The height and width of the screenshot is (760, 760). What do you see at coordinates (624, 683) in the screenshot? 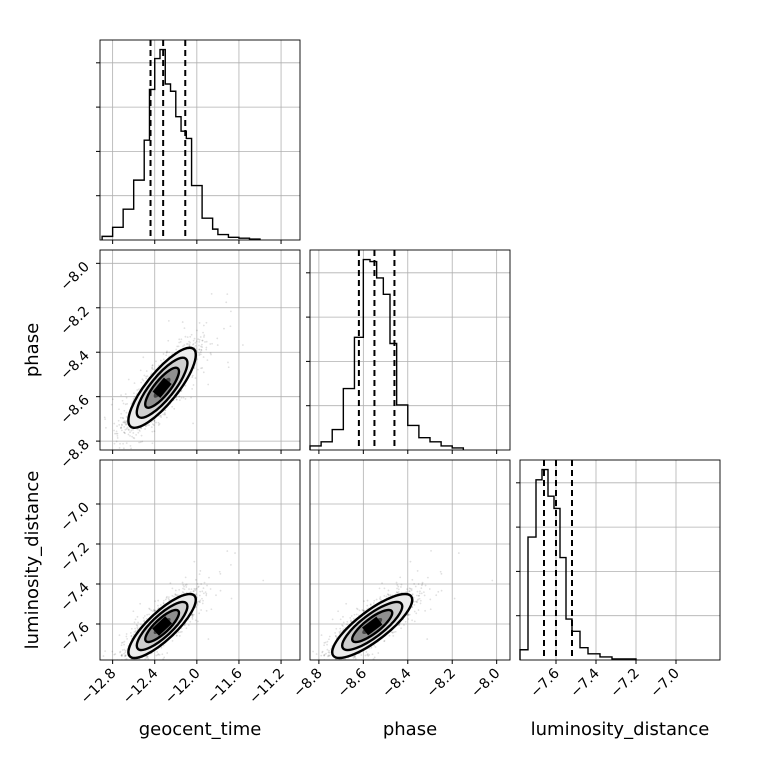
I see `x-tick-label-luminosity_distance: −7.2` at bounding box center [624, 683].